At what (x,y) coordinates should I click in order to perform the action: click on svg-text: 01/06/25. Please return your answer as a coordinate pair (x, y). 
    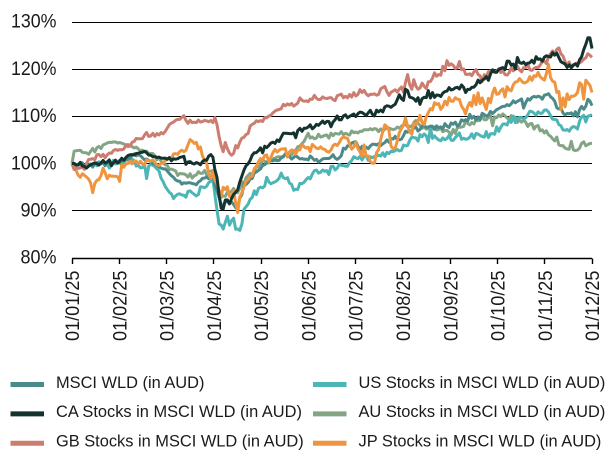
    Looking at the image, I should click on (310, 306).